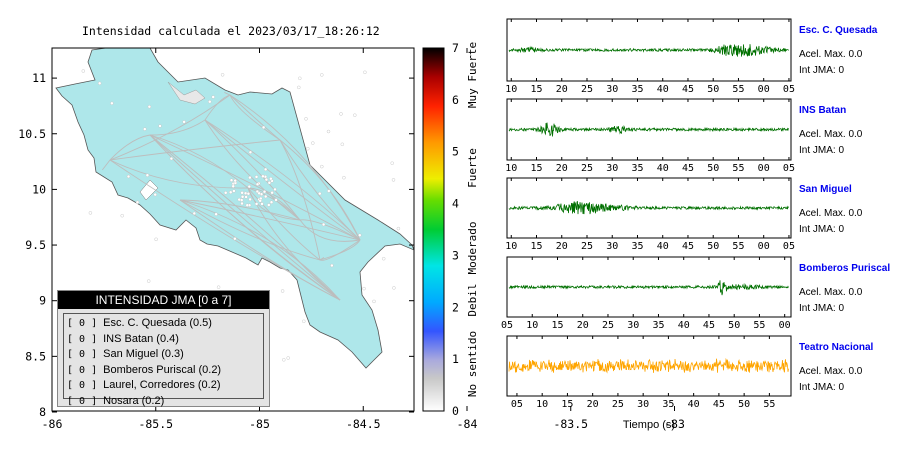 The width and height of the screenshot is (910, 460). Describe the element at coordinates (472, 299) in the screenshot. I see `colorbar-category: Debil` at that location.